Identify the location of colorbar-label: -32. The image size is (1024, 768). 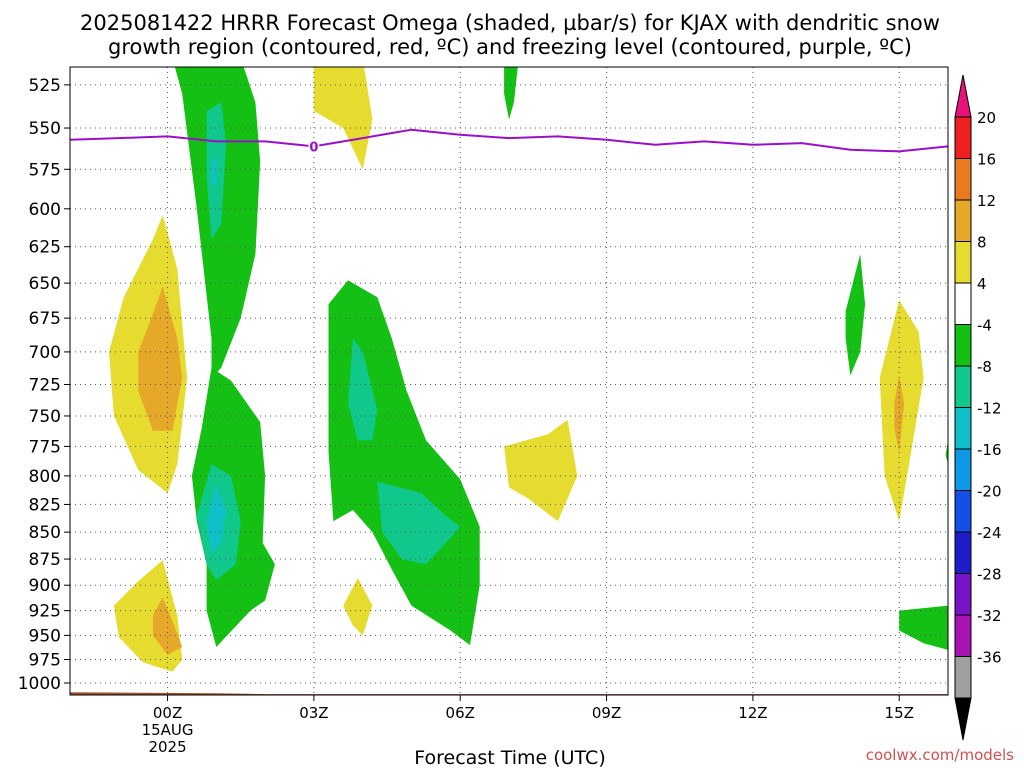
(989, 616).